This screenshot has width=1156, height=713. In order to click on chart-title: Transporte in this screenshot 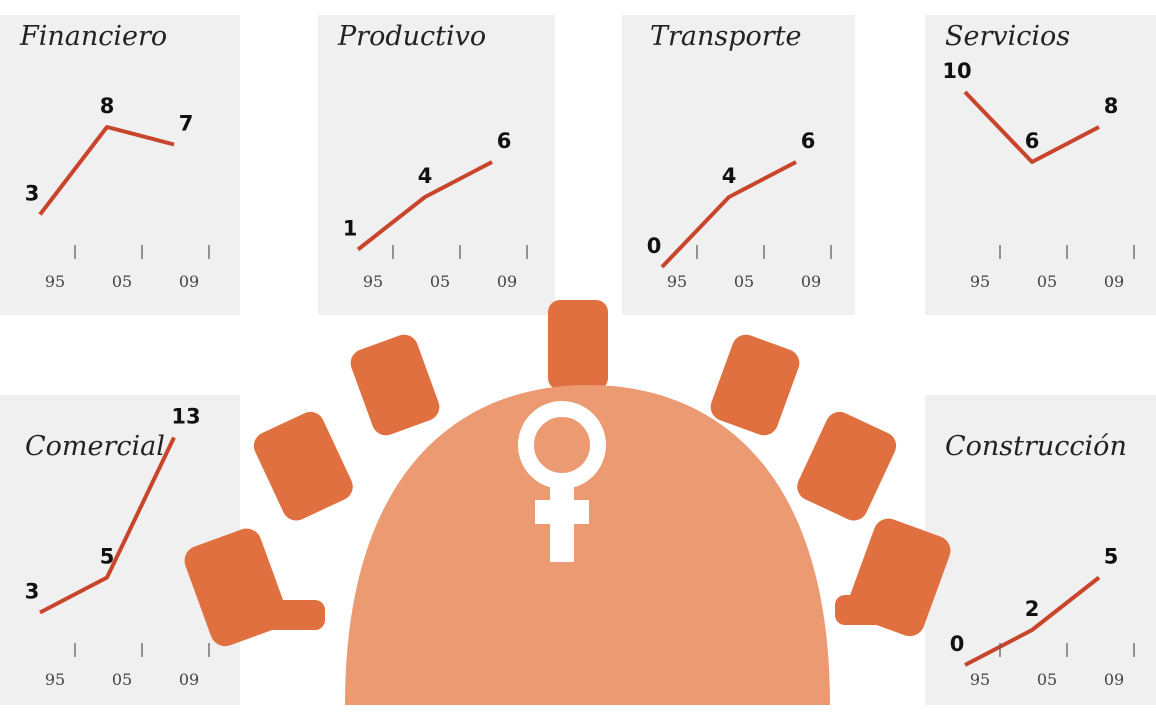, I will do `click(726, 36)`.